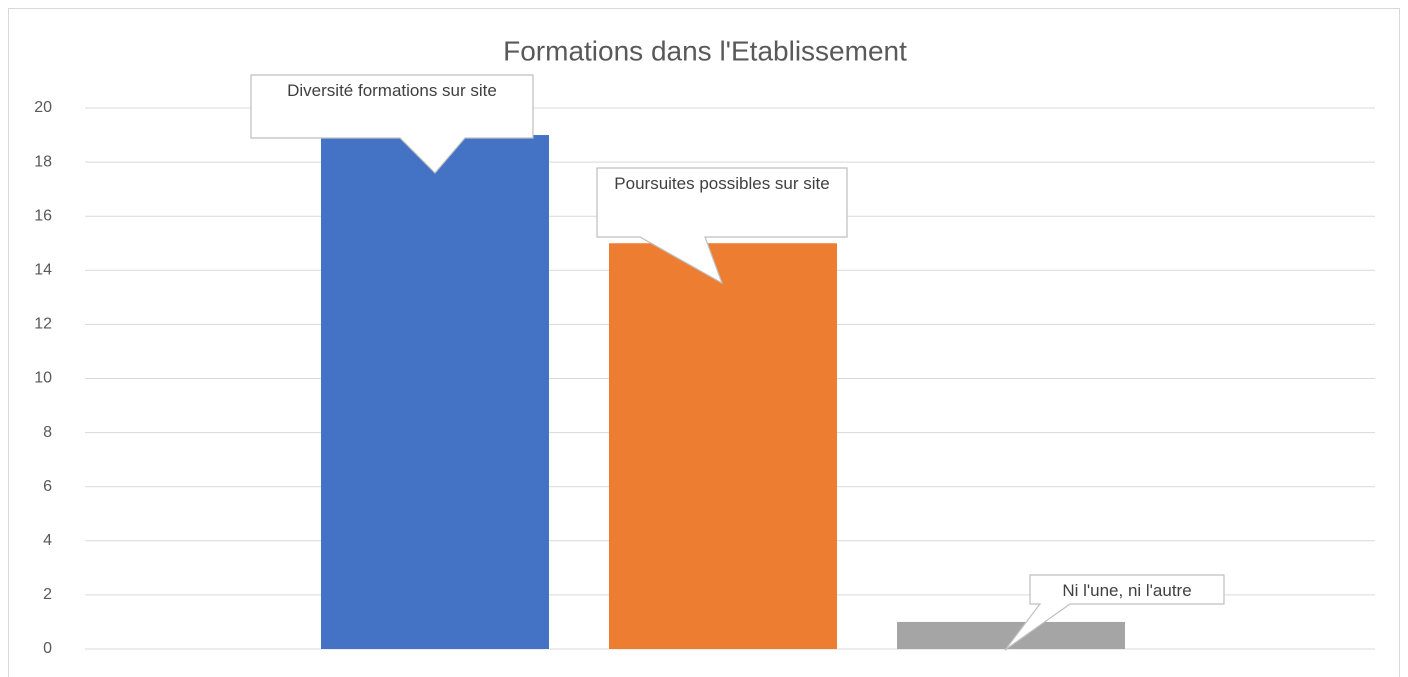 This screenshot has height=677, width=1408. I want to click on legend-label: Diversité formations sur site, so click(392, 90).